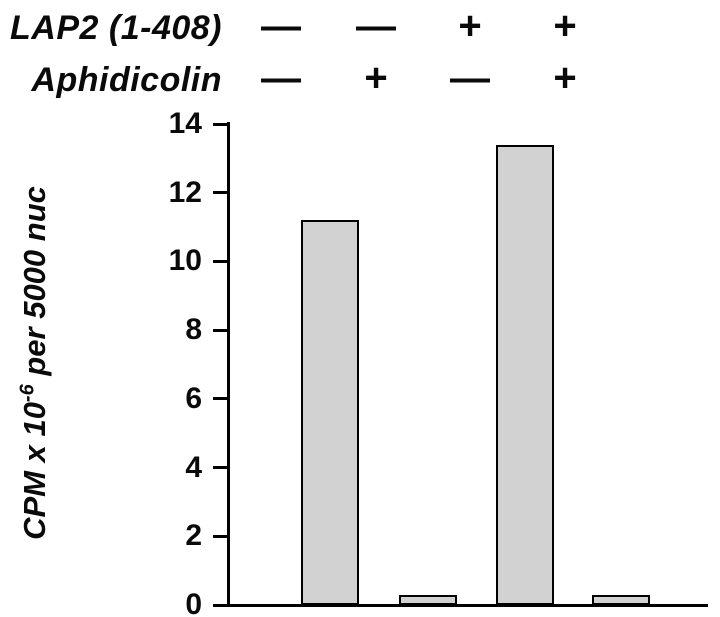 This screenshot has height=617, width=720. I want to click on y-axis-label: CPM x 10-6 per 5000 nuc, so click(35, 363).